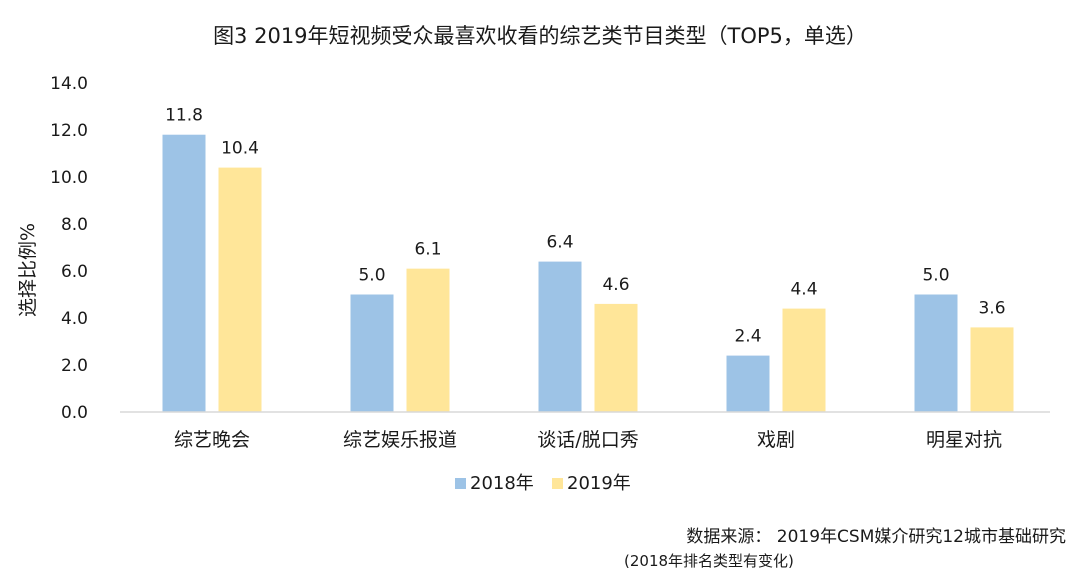 The height and width of the screenshot is (580, 1080). Describe the element at coordinates (74, 225) in the screenshot. I see `y-tick-label: 8.0` at that location.